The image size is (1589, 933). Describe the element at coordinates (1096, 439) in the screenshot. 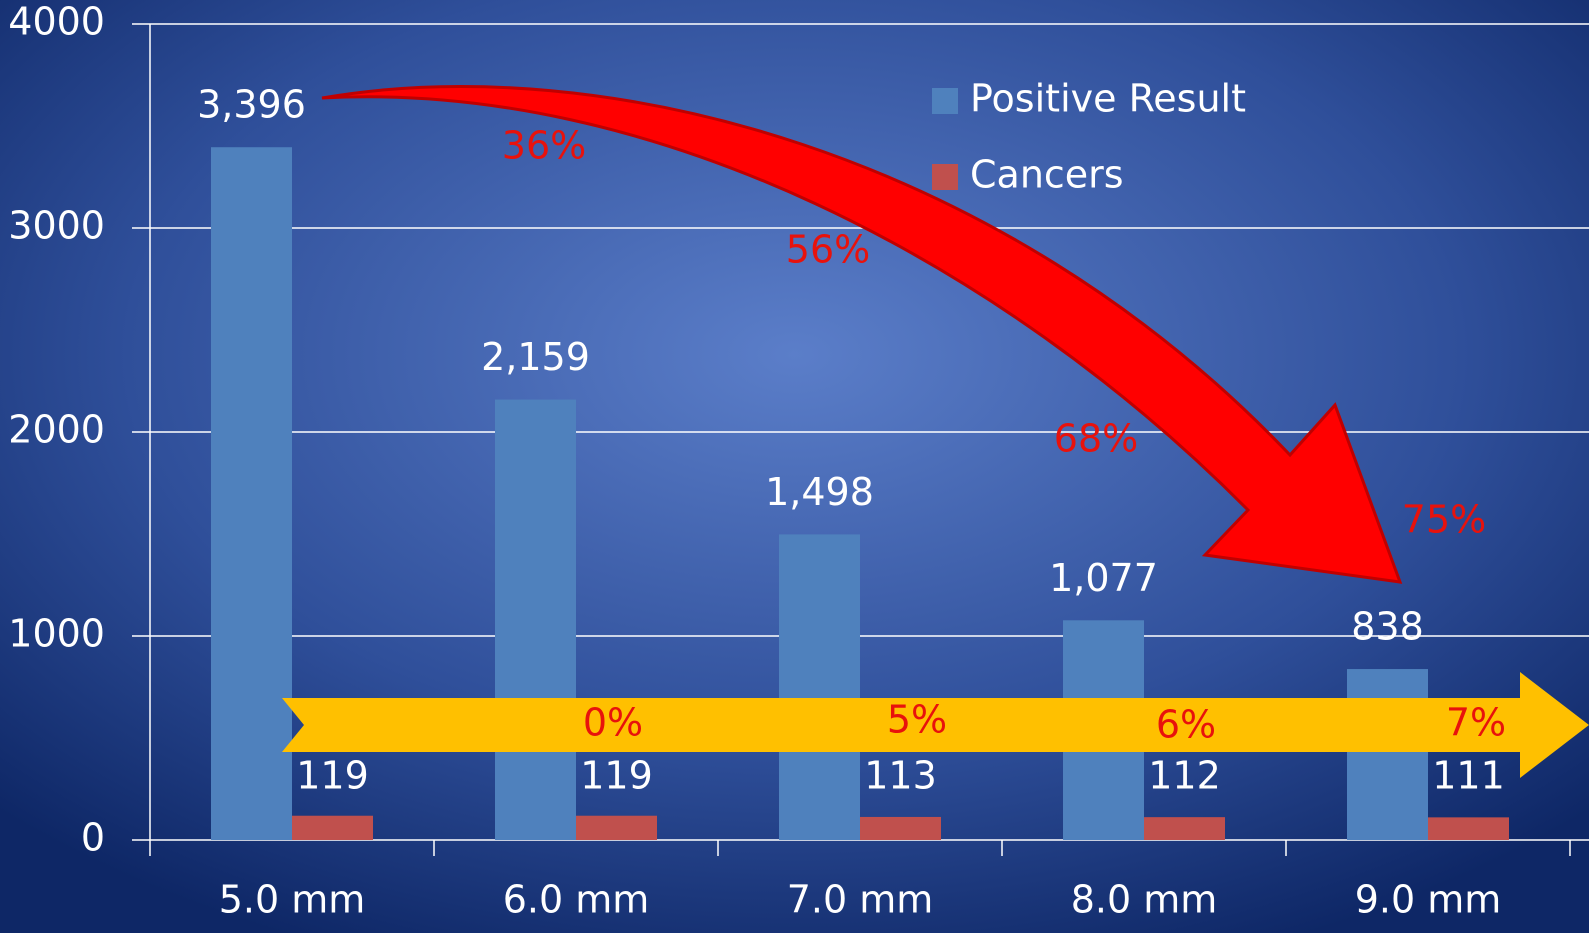

I see `annotation: 68%` at that location.